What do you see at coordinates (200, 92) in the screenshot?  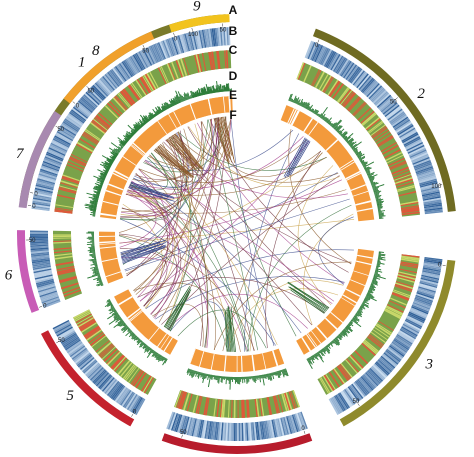 I see `chr9-coverage-bar` at bounding box center [200, 92].